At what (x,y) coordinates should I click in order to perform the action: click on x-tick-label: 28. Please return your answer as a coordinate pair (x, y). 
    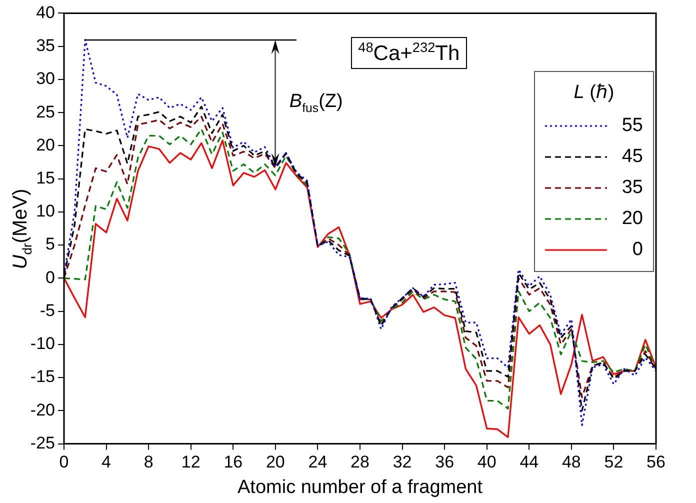
    Looking at the image, I should click on (360, 462).